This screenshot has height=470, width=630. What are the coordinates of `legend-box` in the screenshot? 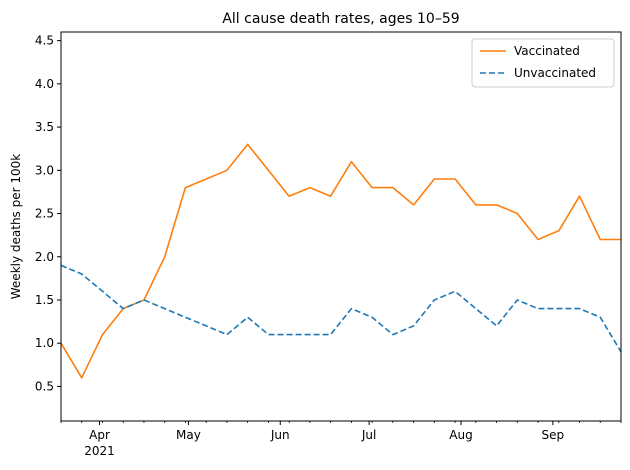 It's located at (543, 63).